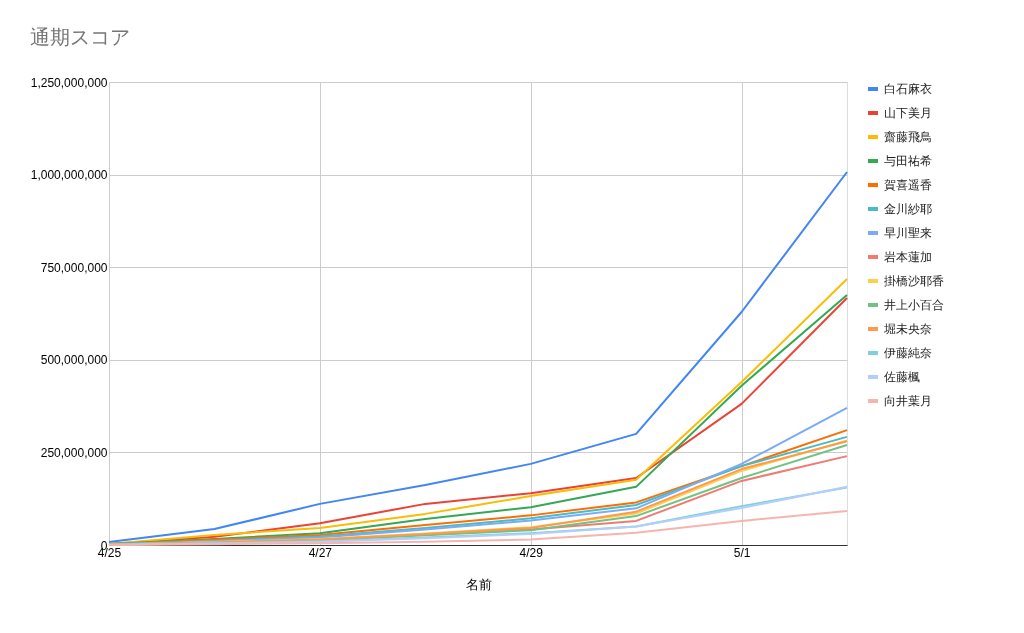 This screenshot has width=1024, height=633. Describe the element at coordinates (478, 584) in the screenshot. I see `x-axis-title: 名前` at that location.